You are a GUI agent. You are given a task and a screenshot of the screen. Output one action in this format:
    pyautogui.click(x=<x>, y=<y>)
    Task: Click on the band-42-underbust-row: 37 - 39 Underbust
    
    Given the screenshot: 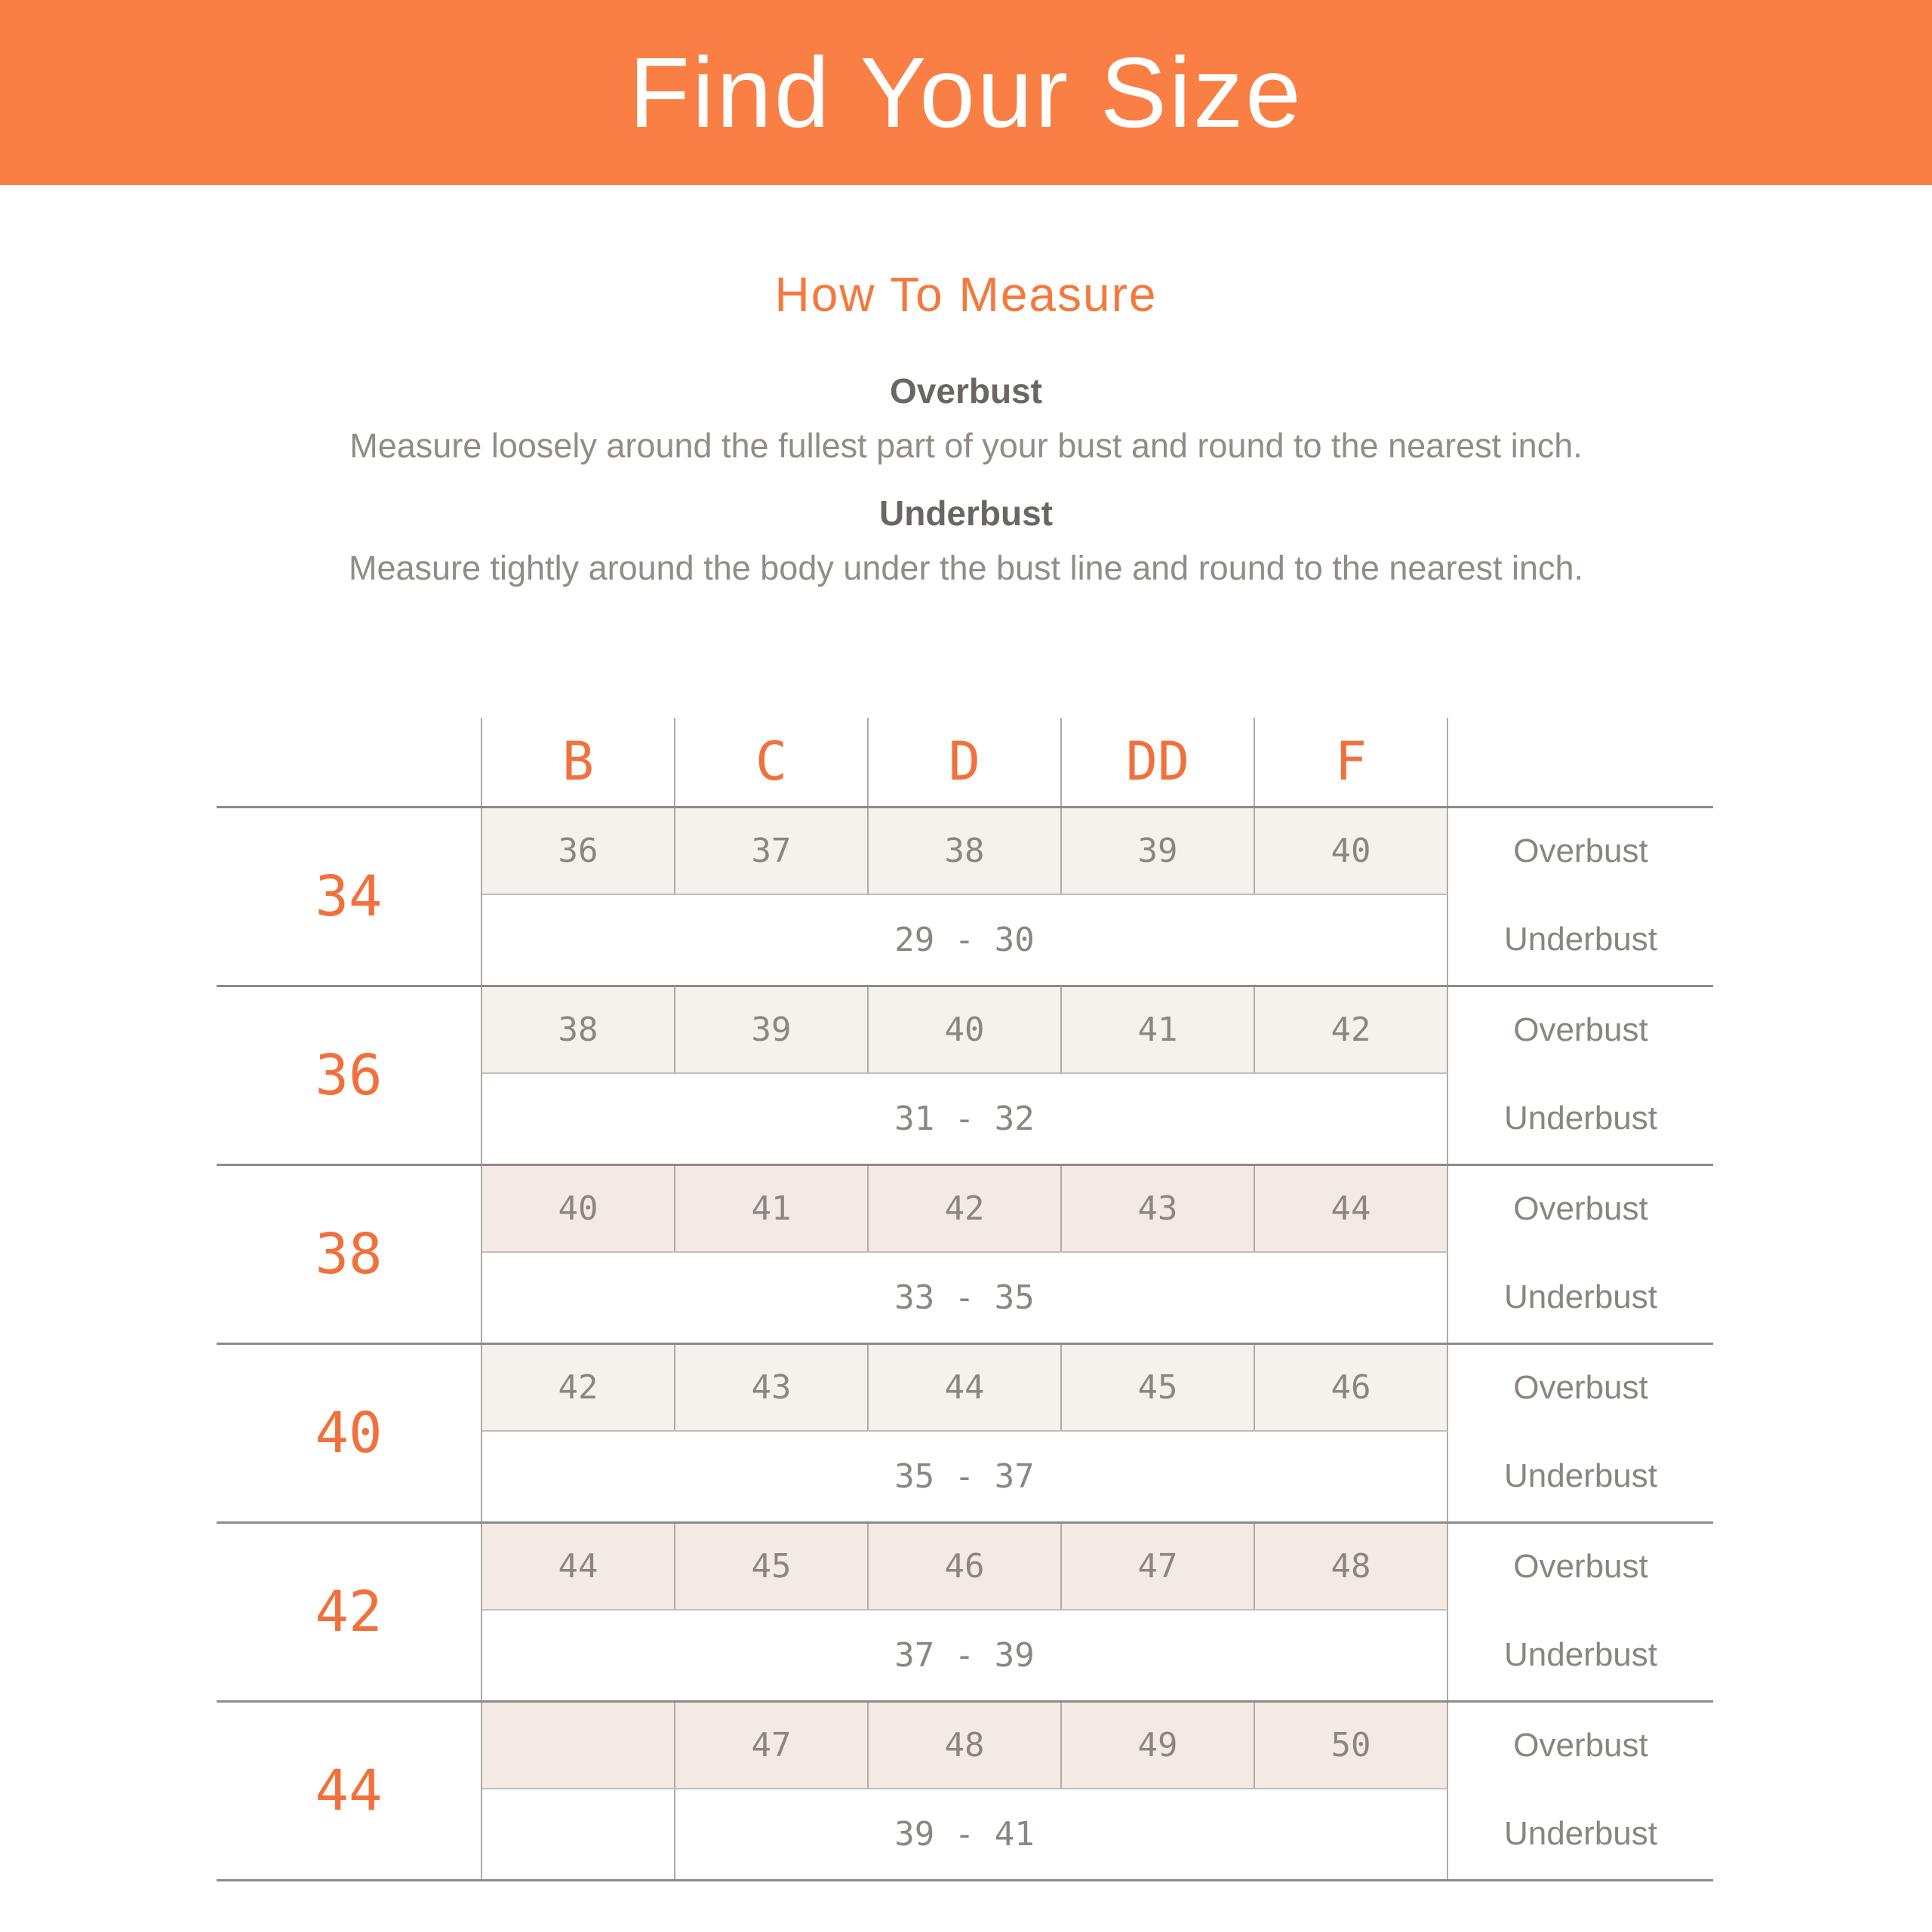 What is the action you would take?
    pyautogui.click(x=965, y=1655)
    